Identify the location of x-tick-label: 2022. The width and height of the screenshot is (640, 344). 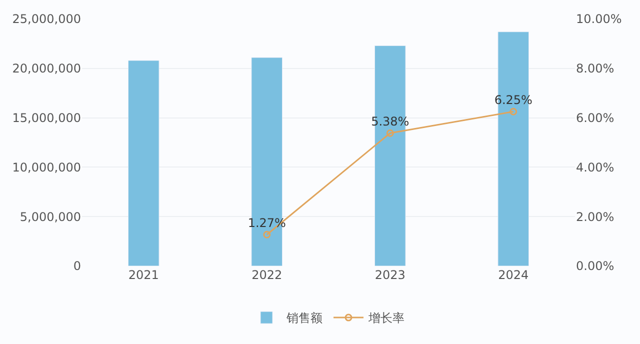
(267, 275).